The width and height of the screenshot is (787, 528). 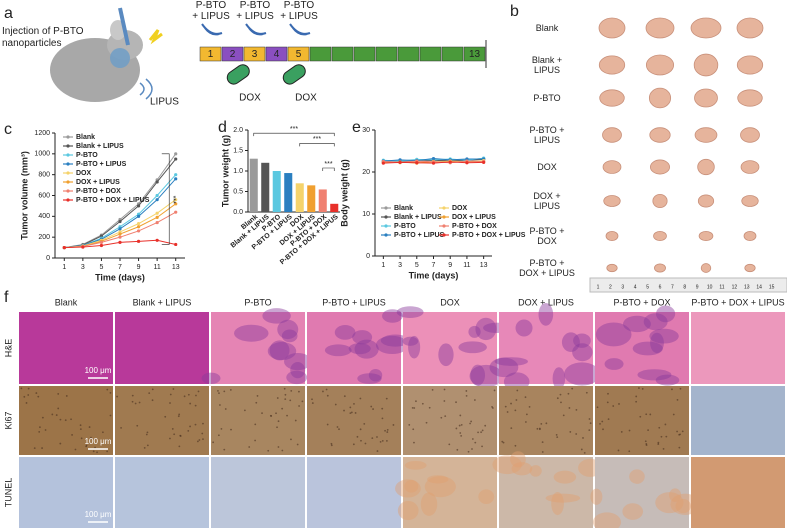 I want to click on ultrasound-icon, so click(x=212, y=29).